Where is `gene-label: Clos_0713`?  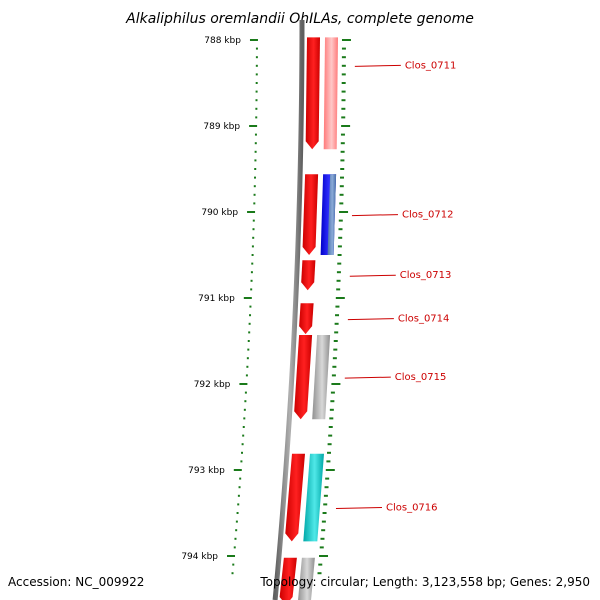 gene-label: Clos_0713 is located at coordinates (426, 275).